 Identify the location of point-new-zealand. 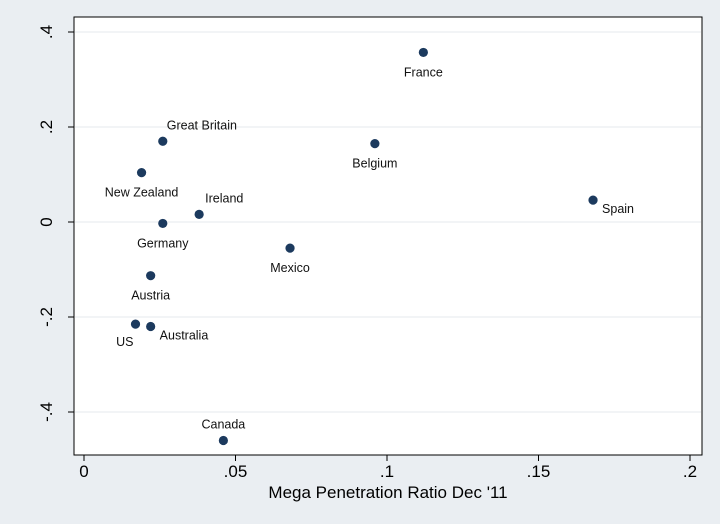
(141, 173).